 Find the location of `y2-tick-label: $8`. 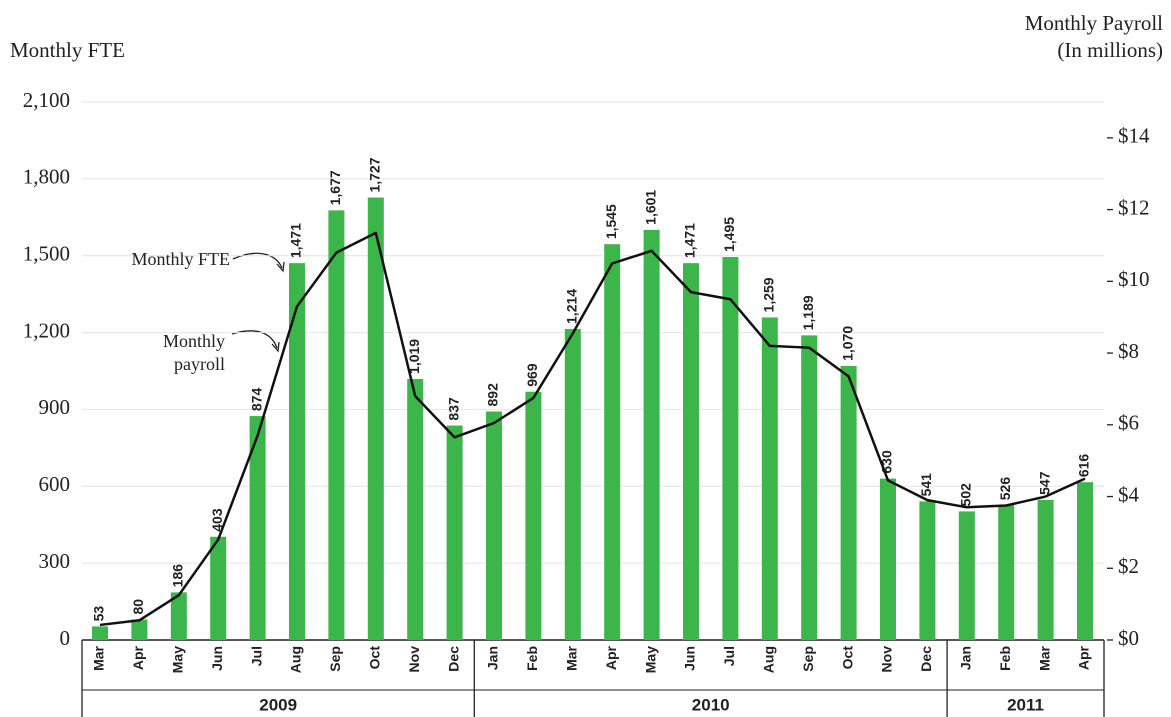

y2-tick-label: $8 is located at coordinates (1128, 351).